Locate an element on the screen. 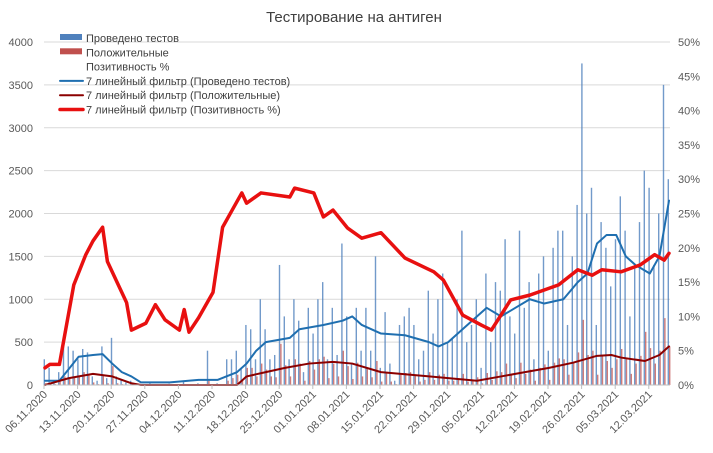  y-right-tick-label: 50% is located at coordinates (689, 43).